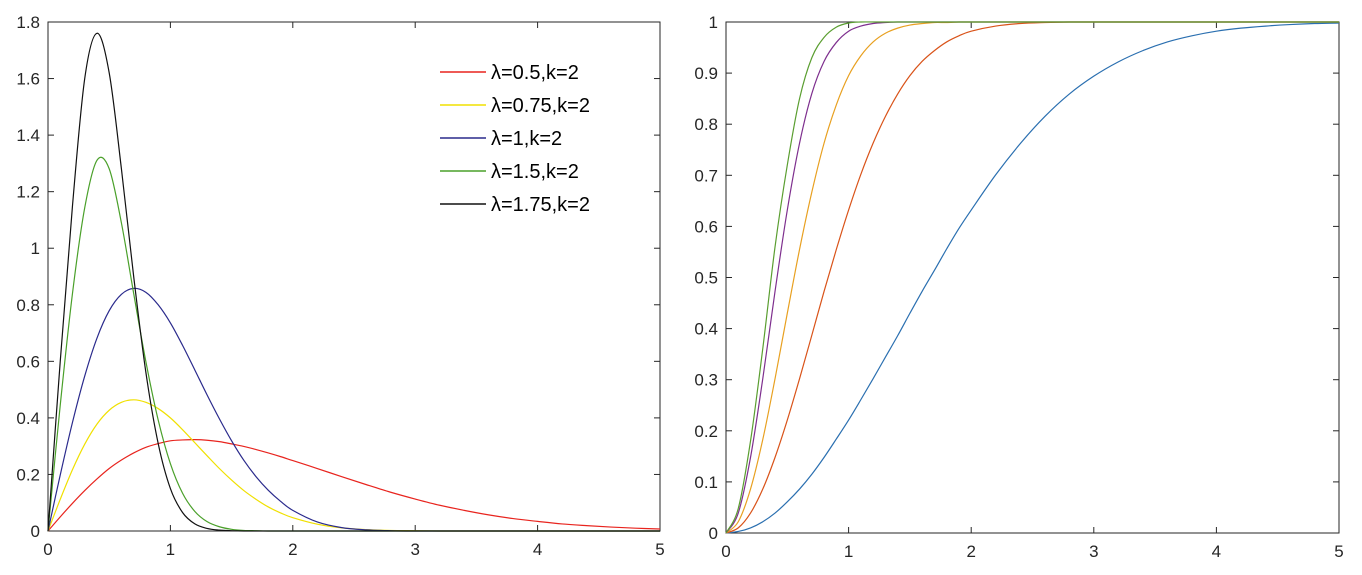 This screenshot has height=575, width=1362. What do you see at coordinates (28, 22) in the screenshot?
I see `y-tick-label: 1.8` at bounding box center [28, 22].